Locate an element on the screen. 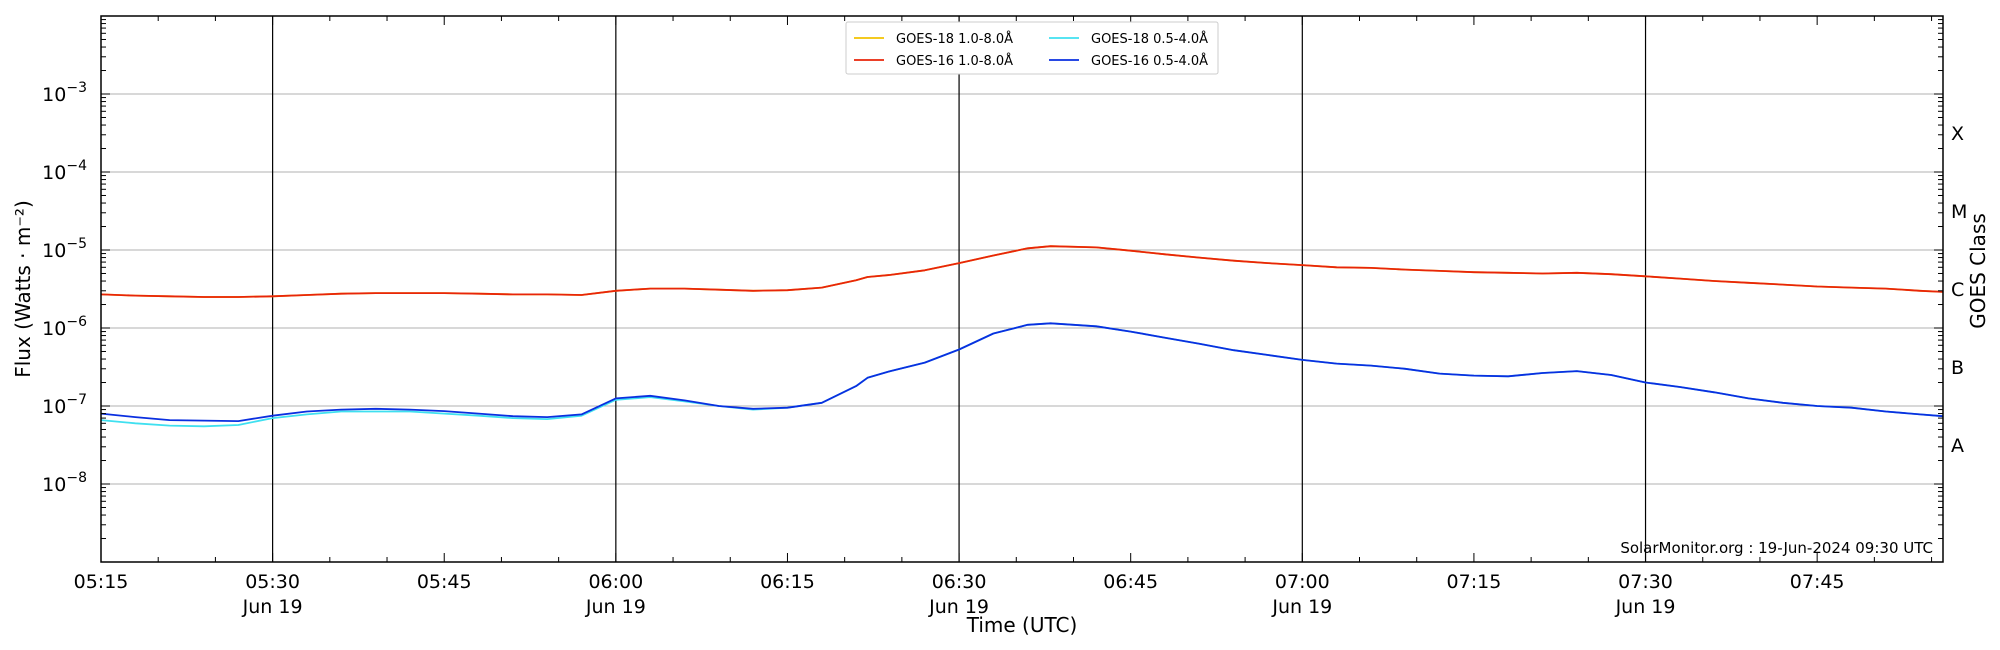 The width and height of the screenshot is (2000, 650). y-tick-exponent: −7 is located at coordinates (76, 400).